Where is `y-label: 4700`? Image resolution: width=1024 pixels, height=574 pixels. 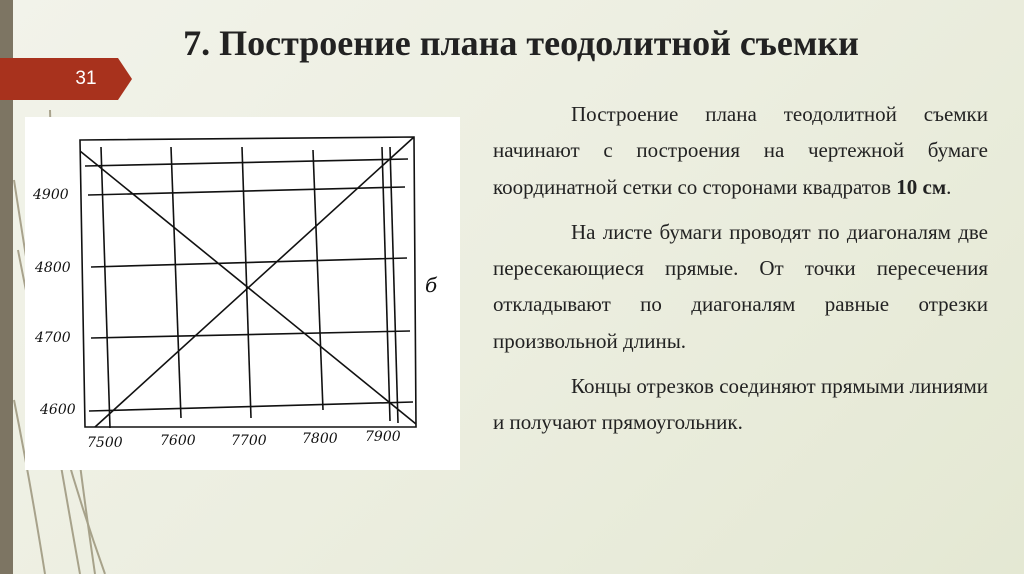 y-label: 4700 is located at coordinates (52, 338).